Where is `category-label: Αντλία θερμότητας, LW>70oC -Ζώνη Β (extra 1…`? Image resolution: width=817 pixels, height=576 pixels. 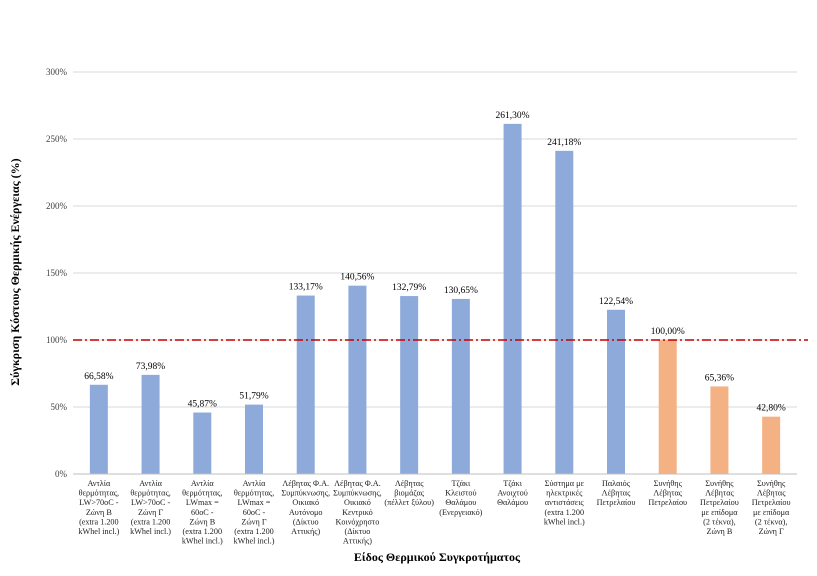
category-label: Αντλία θερμότητας, LW>70oC -Ζώνη Β (extra 1… is located at coordinates (98, 507).